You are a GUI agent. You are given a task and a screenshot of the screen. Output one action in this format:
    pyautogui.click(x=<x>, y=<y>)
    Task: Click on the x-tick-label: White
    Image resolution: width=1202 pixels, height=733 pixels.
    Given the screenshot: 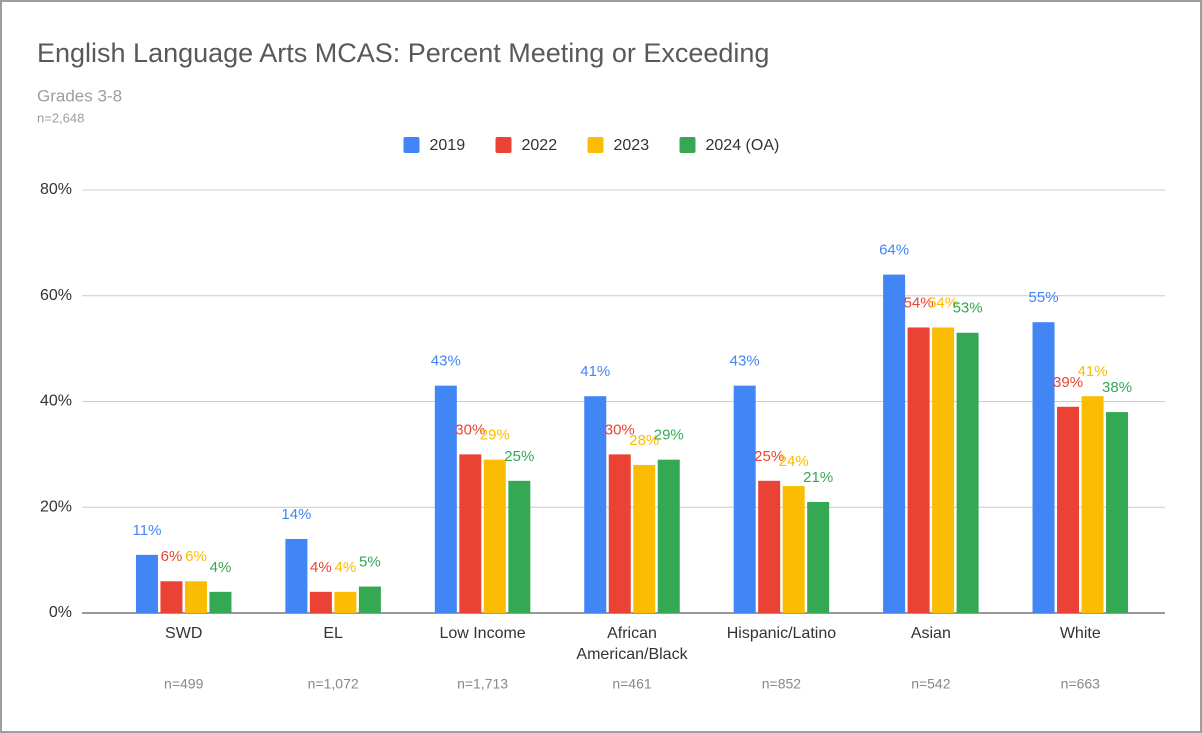 What is the action you would take?
    pyautogui.click(x=1080, y=633)
    